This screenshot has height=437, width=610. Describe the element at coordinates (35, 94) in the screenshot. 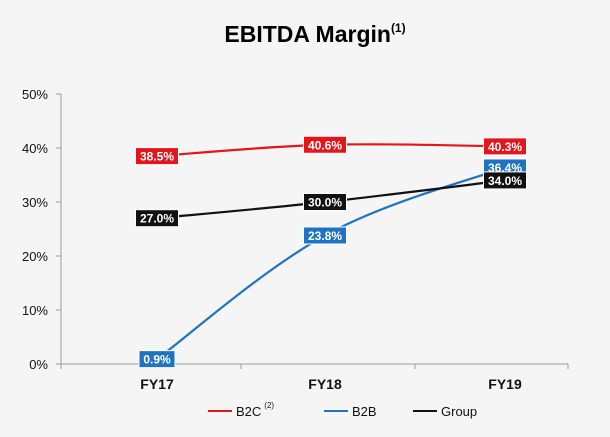

I see `y-tick-label: 50%` at that location.